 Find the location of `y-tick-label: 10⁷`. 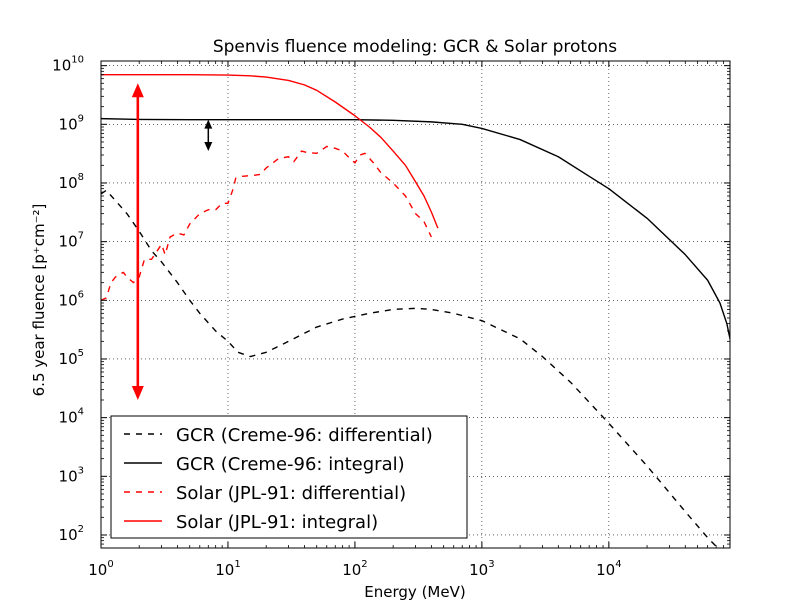

y-tick-label: 10⁷ is located at coordinates (71, 241).